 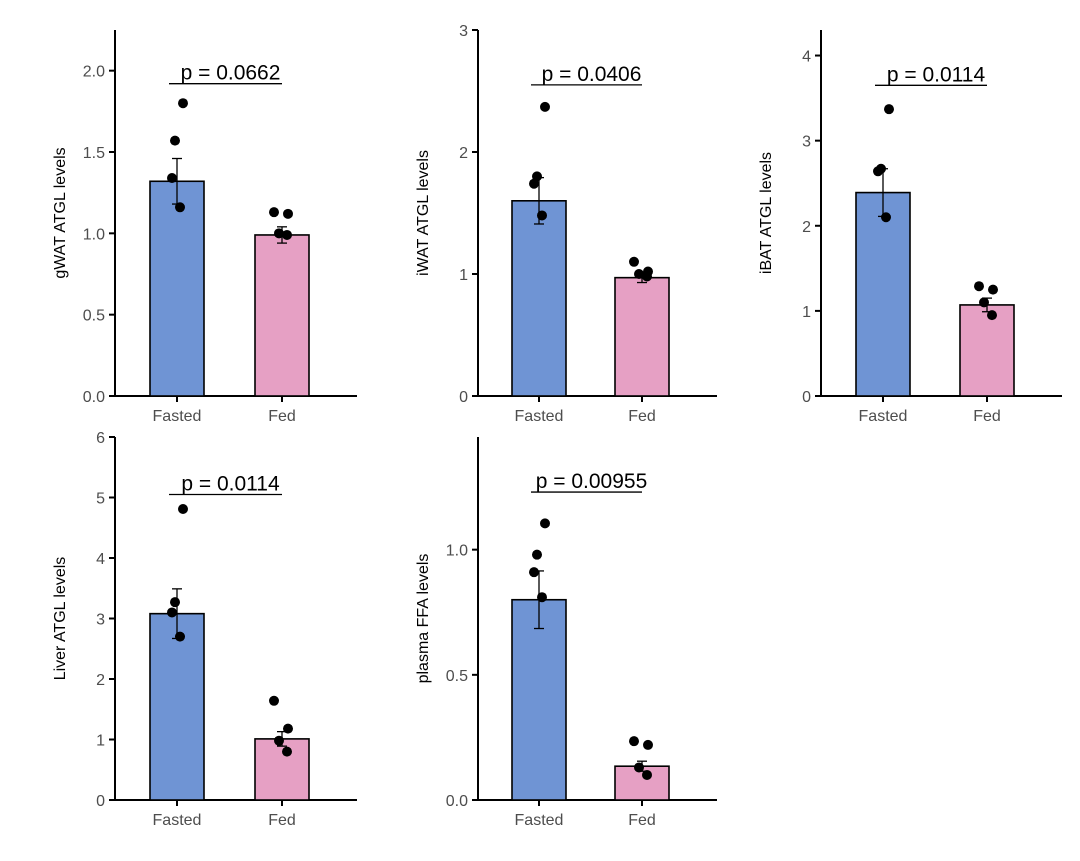 What do you see at coordinates (100, 438) in the screenshot?
I see `y-tick-label: 6` at bounding box center [100, 438].